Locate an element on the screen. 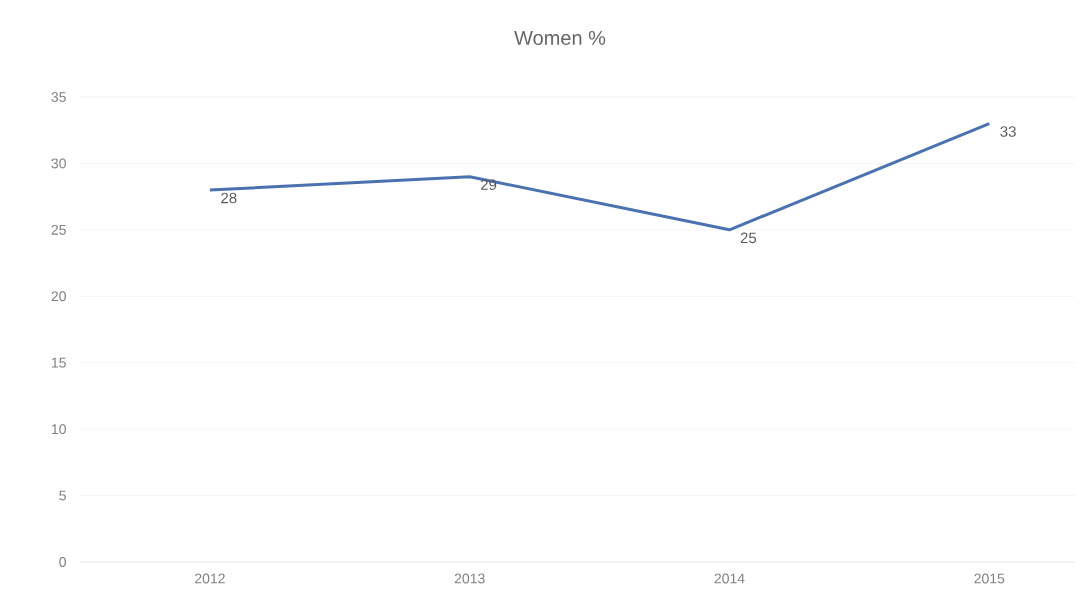 This screenshot has width=1081, height=601. x-tick-label: 2015 is located at coordinates (989, 578).